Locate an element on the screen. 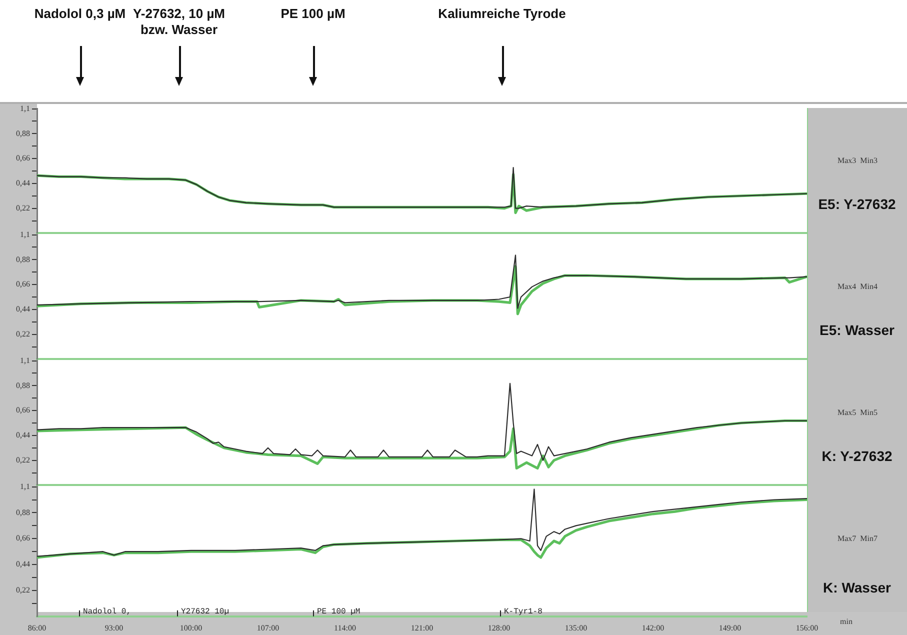  annotation: PE 100 µM is located at coordinates (338, 612).